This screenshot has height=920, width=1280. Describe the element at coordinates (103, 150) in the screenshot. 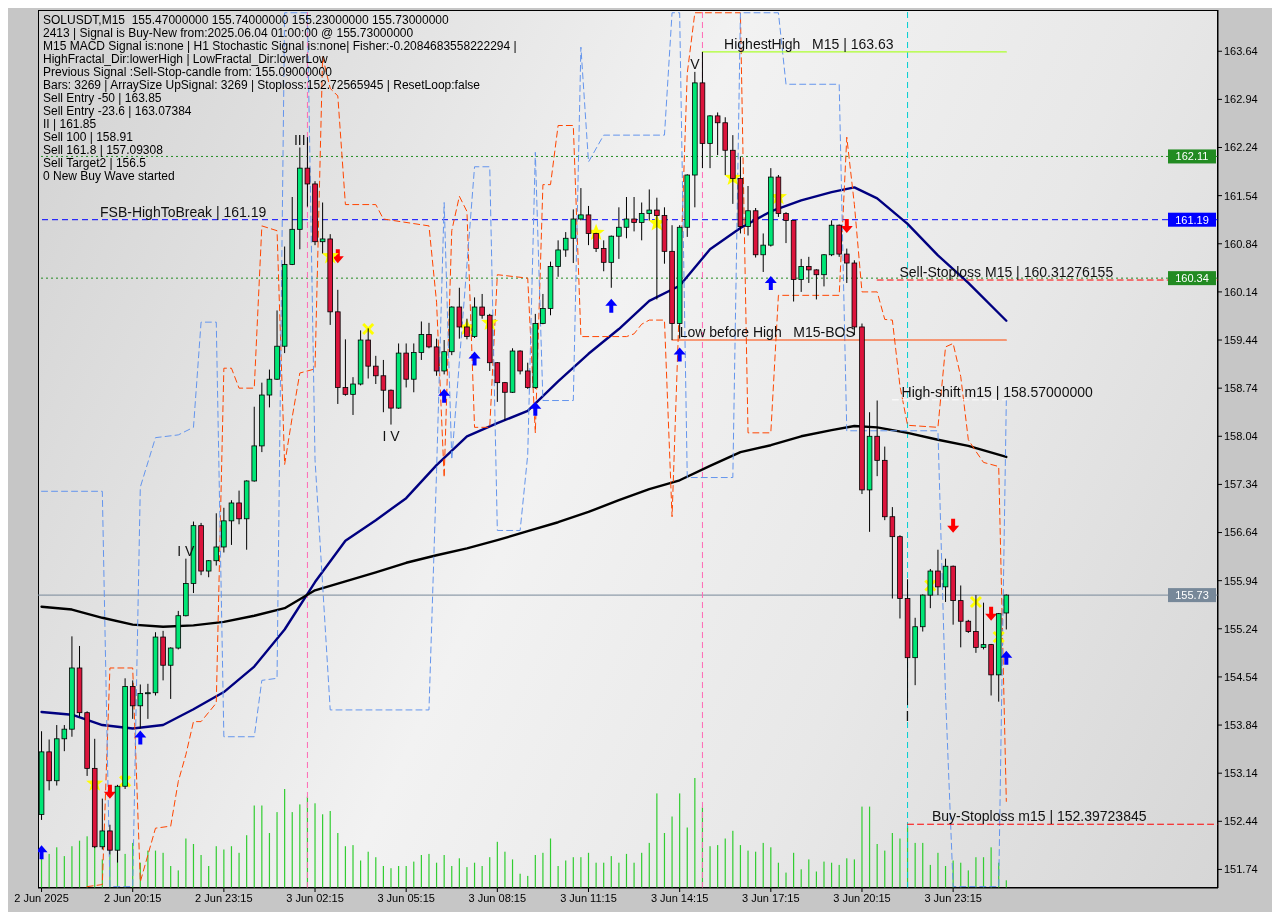

I see `annotation: Sell 161.8 | 157.09308` at that location.